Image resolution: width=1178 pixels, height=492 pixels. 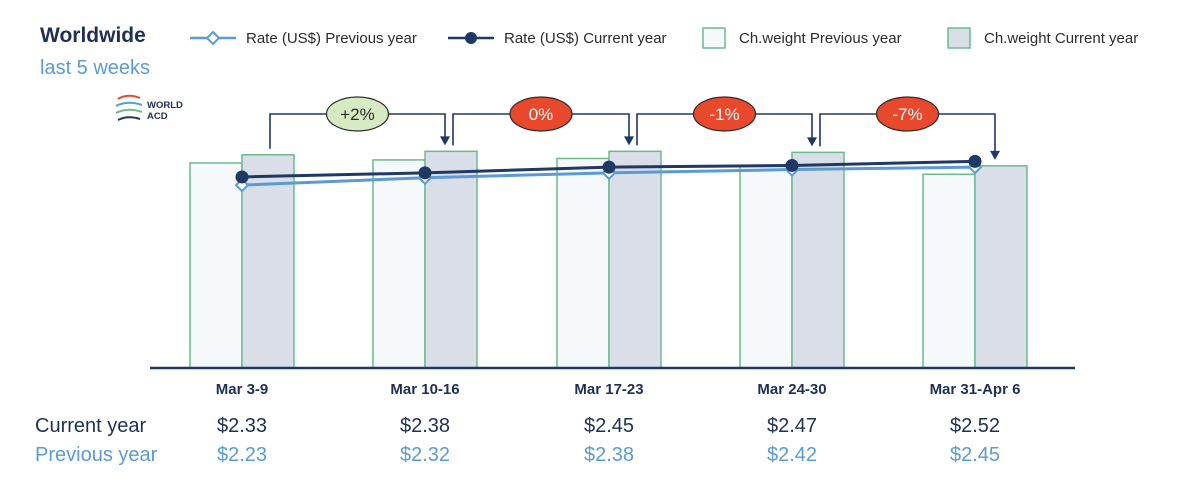 I want to click on change-badge-label: 0%, so click(x=541, y=114).